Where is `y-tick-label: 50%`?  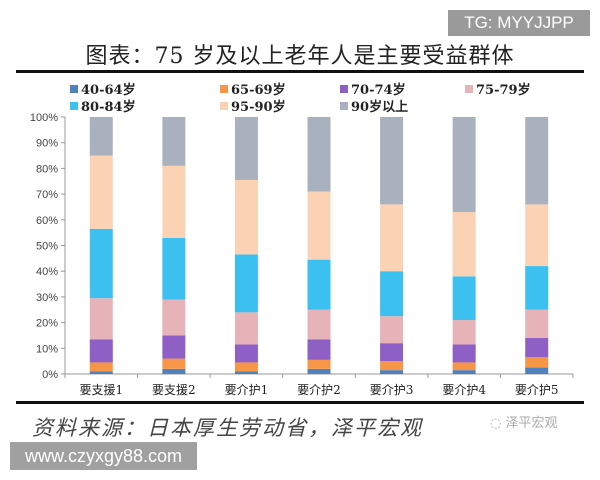 y-tick-label: 50% is located at coordinates (47, 247).